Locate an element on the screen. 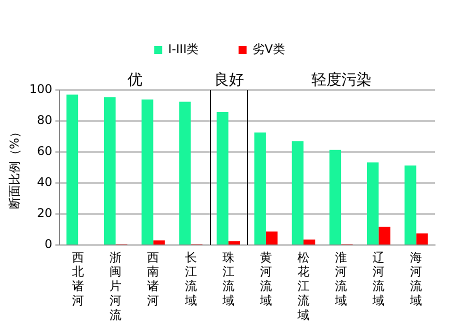  legend-label: 劣V类 is located at coordinates (268, 49).